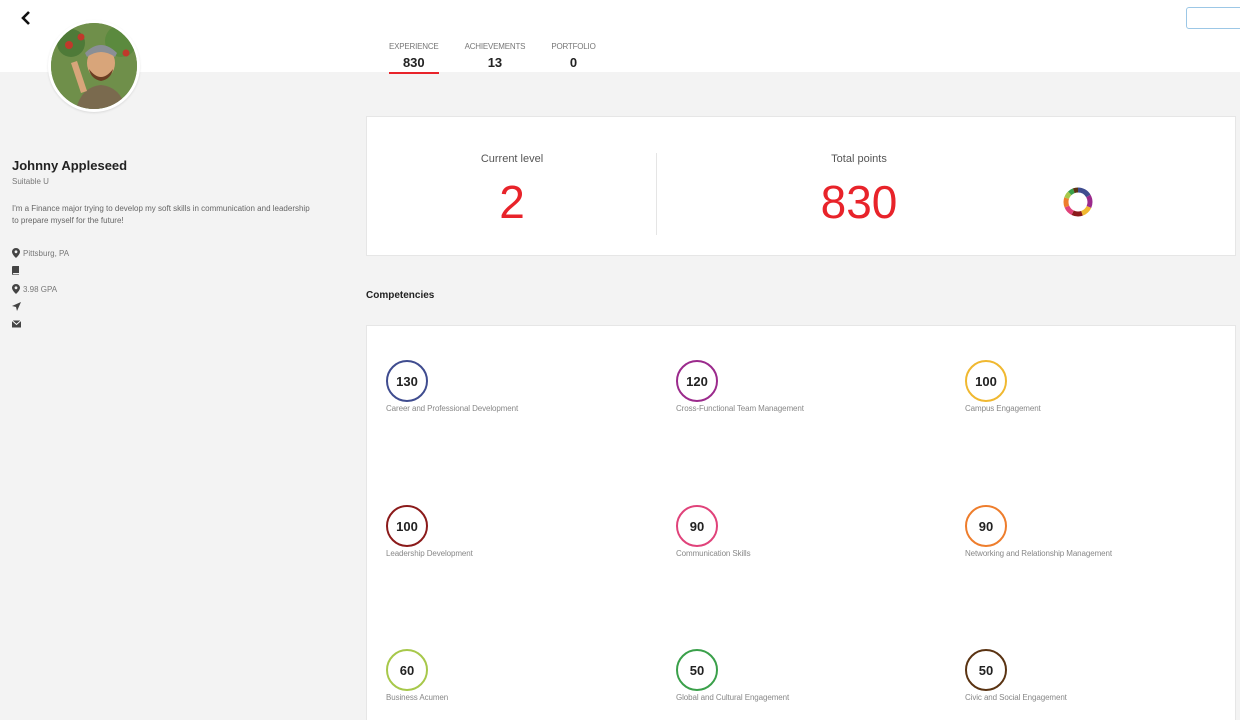  I want to click on gpa-row: 3.98 GPA, so click(34, 289).